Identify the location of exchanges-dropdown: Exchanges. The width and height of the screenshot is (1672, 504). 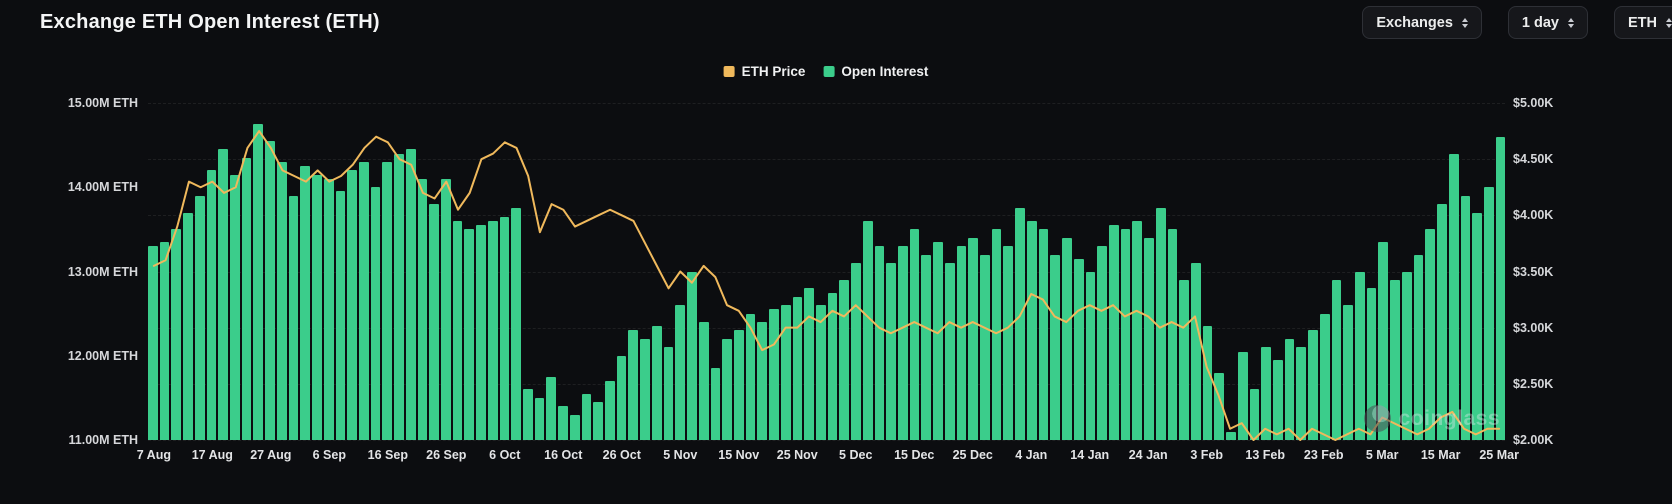
(1422, 22).